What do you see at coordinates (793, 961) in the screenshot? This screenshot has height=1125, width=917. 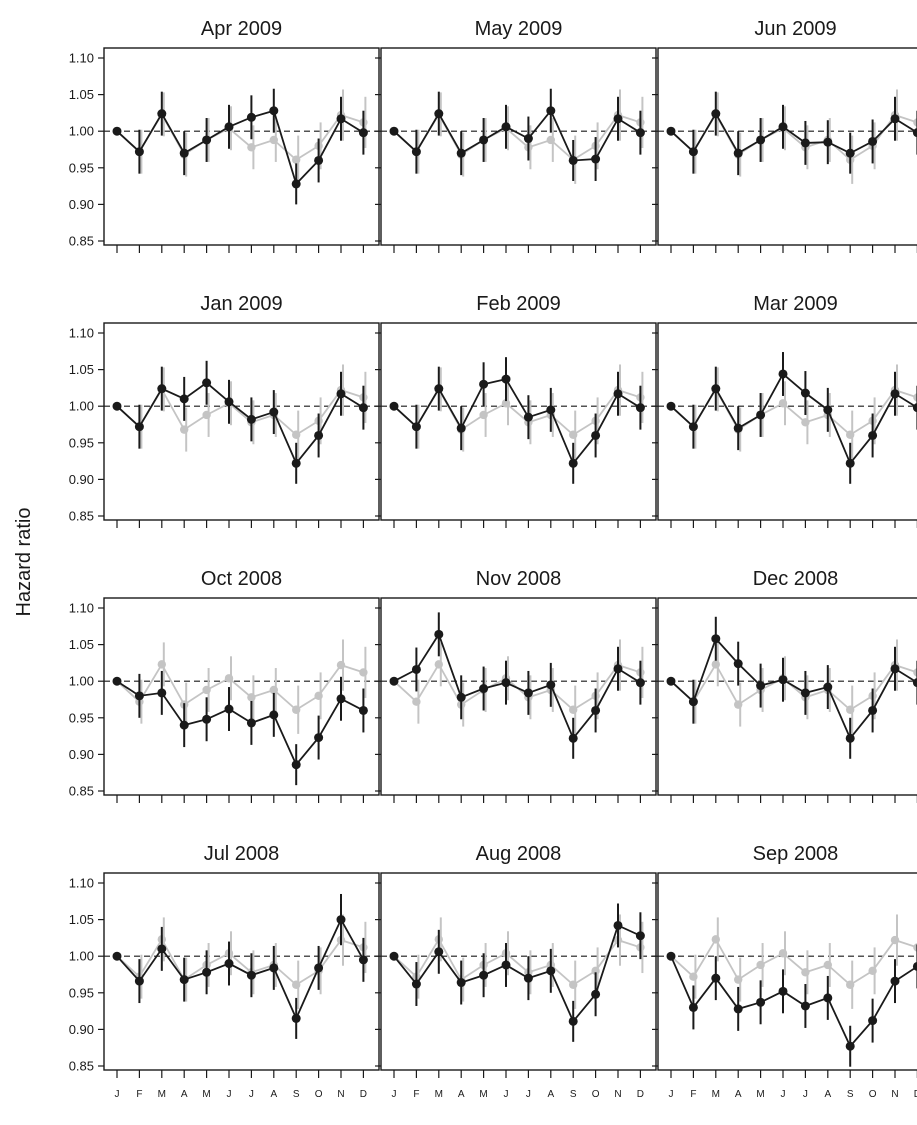 I see `light-series-line` at bounding box center [793, 961].